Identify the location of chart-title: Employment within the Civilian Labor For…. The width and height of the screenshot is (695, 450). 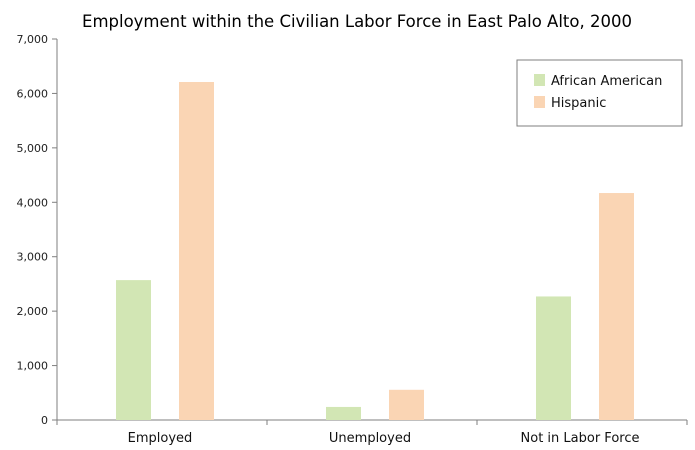
(357, 21).